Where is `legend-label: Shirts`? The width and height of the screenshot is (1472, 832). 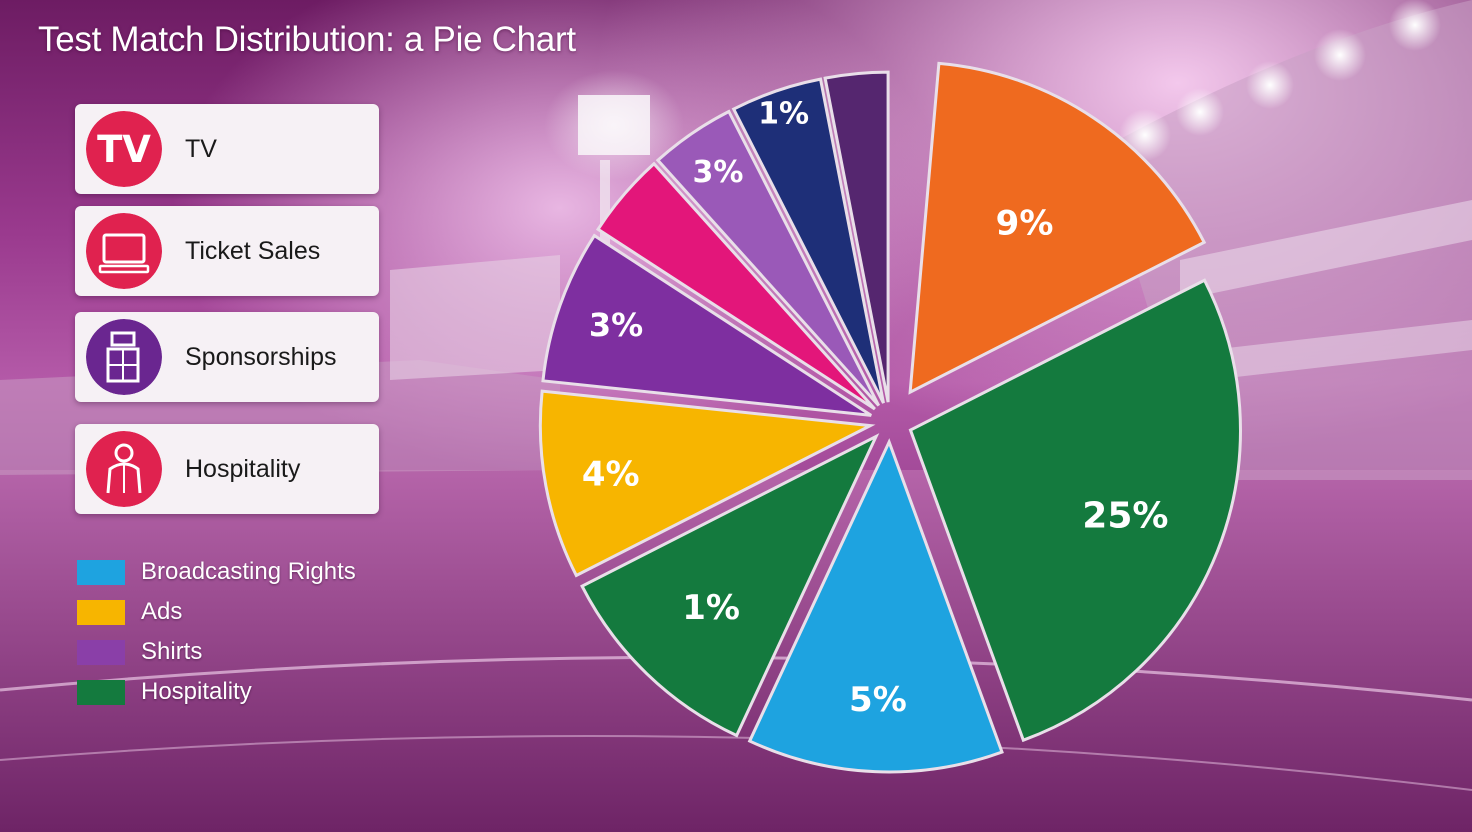 legend-label: Shirts is located at coordinates (172, 651).